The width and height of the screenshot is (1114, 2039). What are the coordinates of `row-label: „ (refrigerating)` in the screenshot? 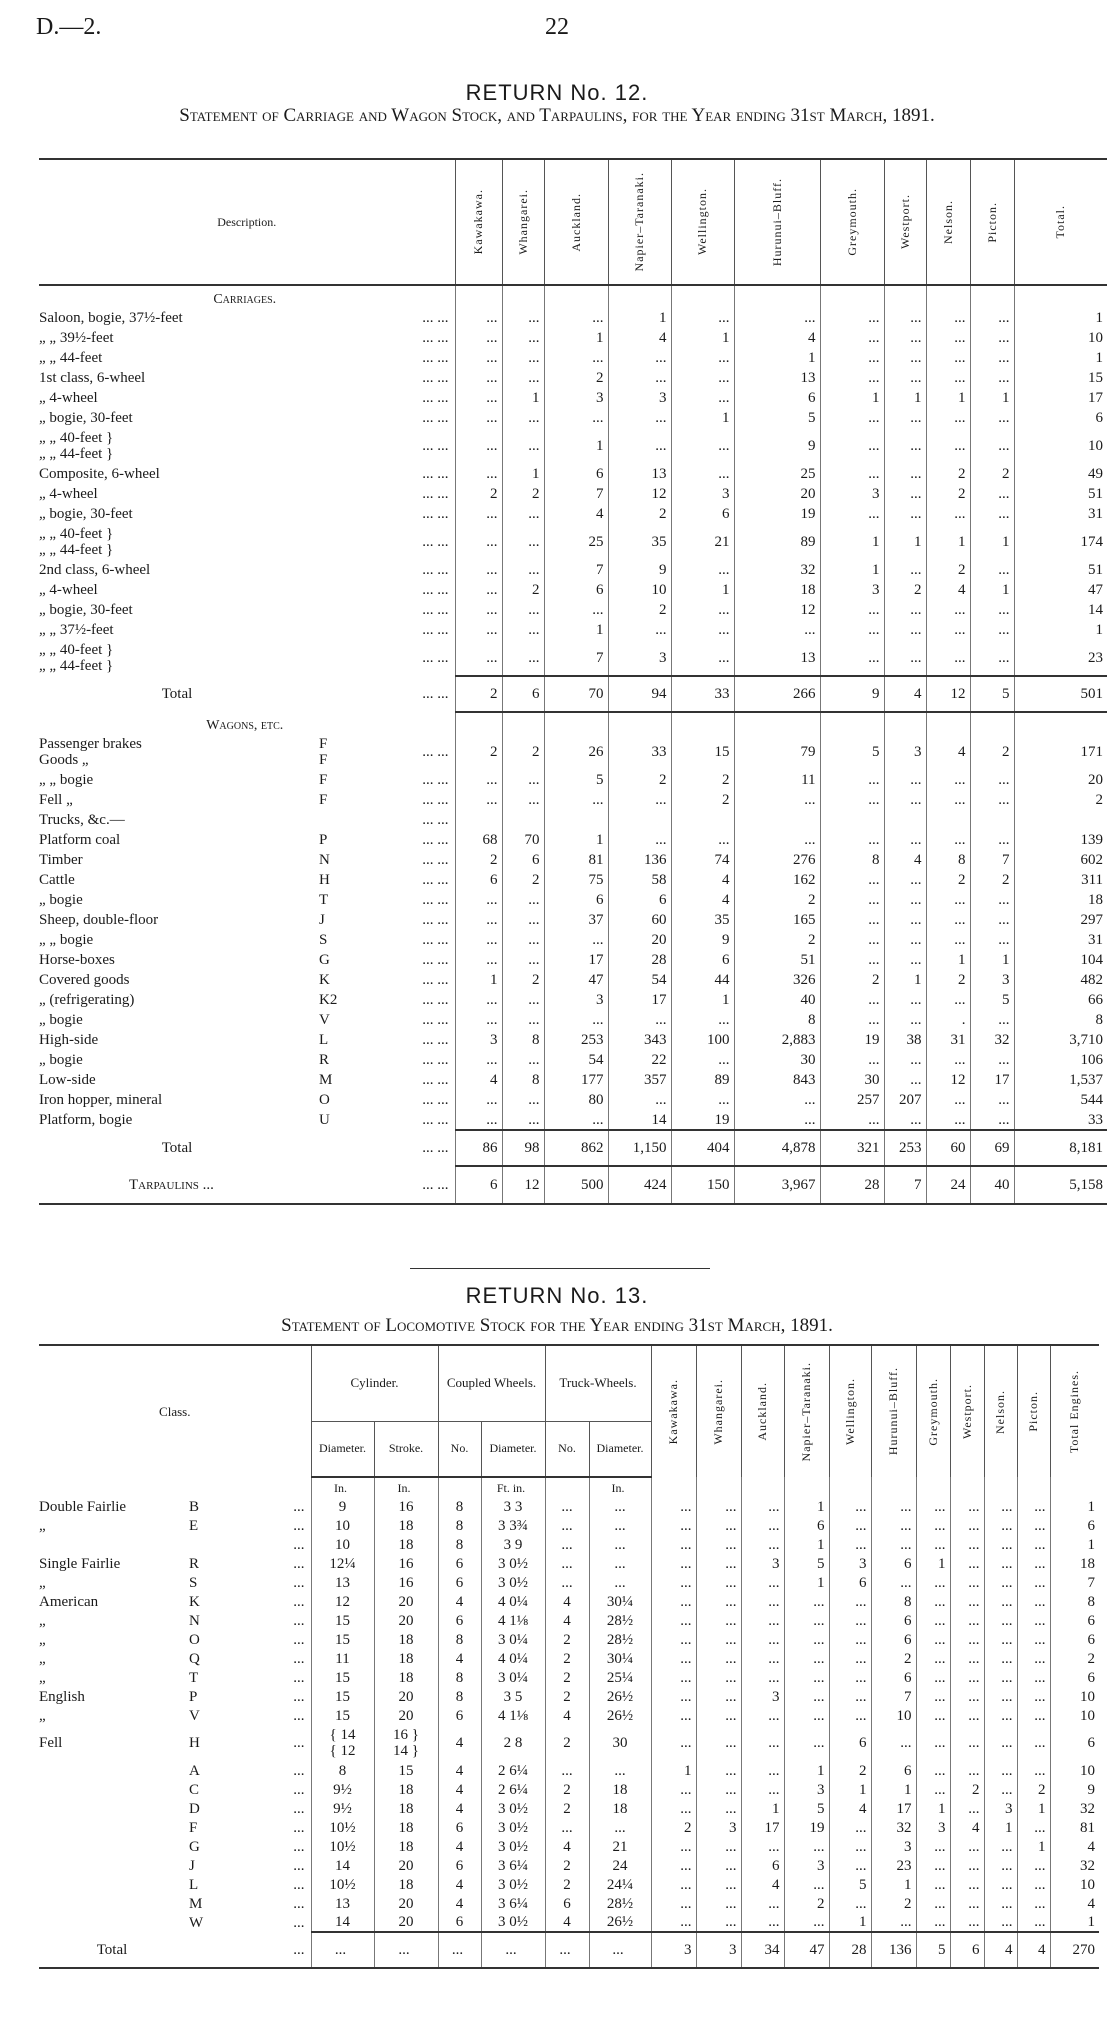 It's located at (87, 1000).